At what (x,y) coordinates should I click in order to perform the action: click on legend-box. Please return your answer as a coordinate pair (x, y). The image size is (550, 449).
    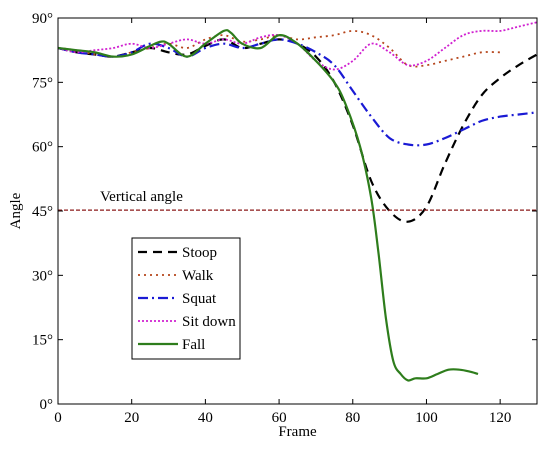
    Looking at the image, I should click on (186, 298).